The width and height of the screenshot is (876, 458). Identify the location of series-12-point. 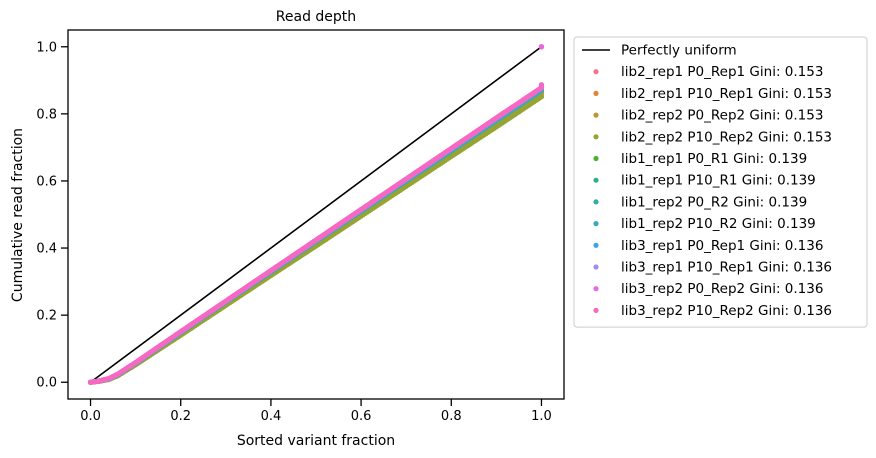
(541, 85).